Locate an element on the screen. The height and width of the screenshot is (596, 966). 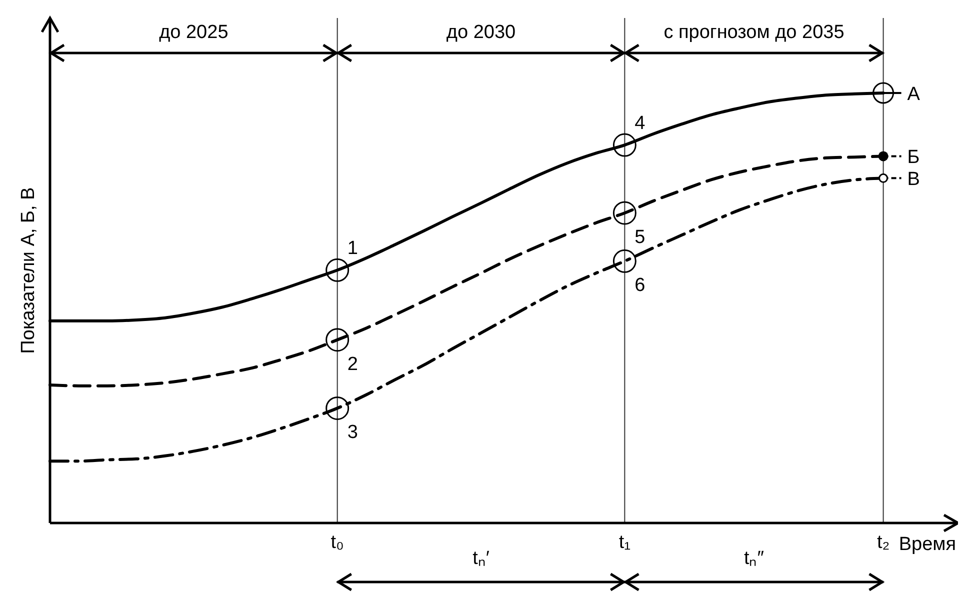
x-tick-label: t₂ is located at coordinates (883, 542).